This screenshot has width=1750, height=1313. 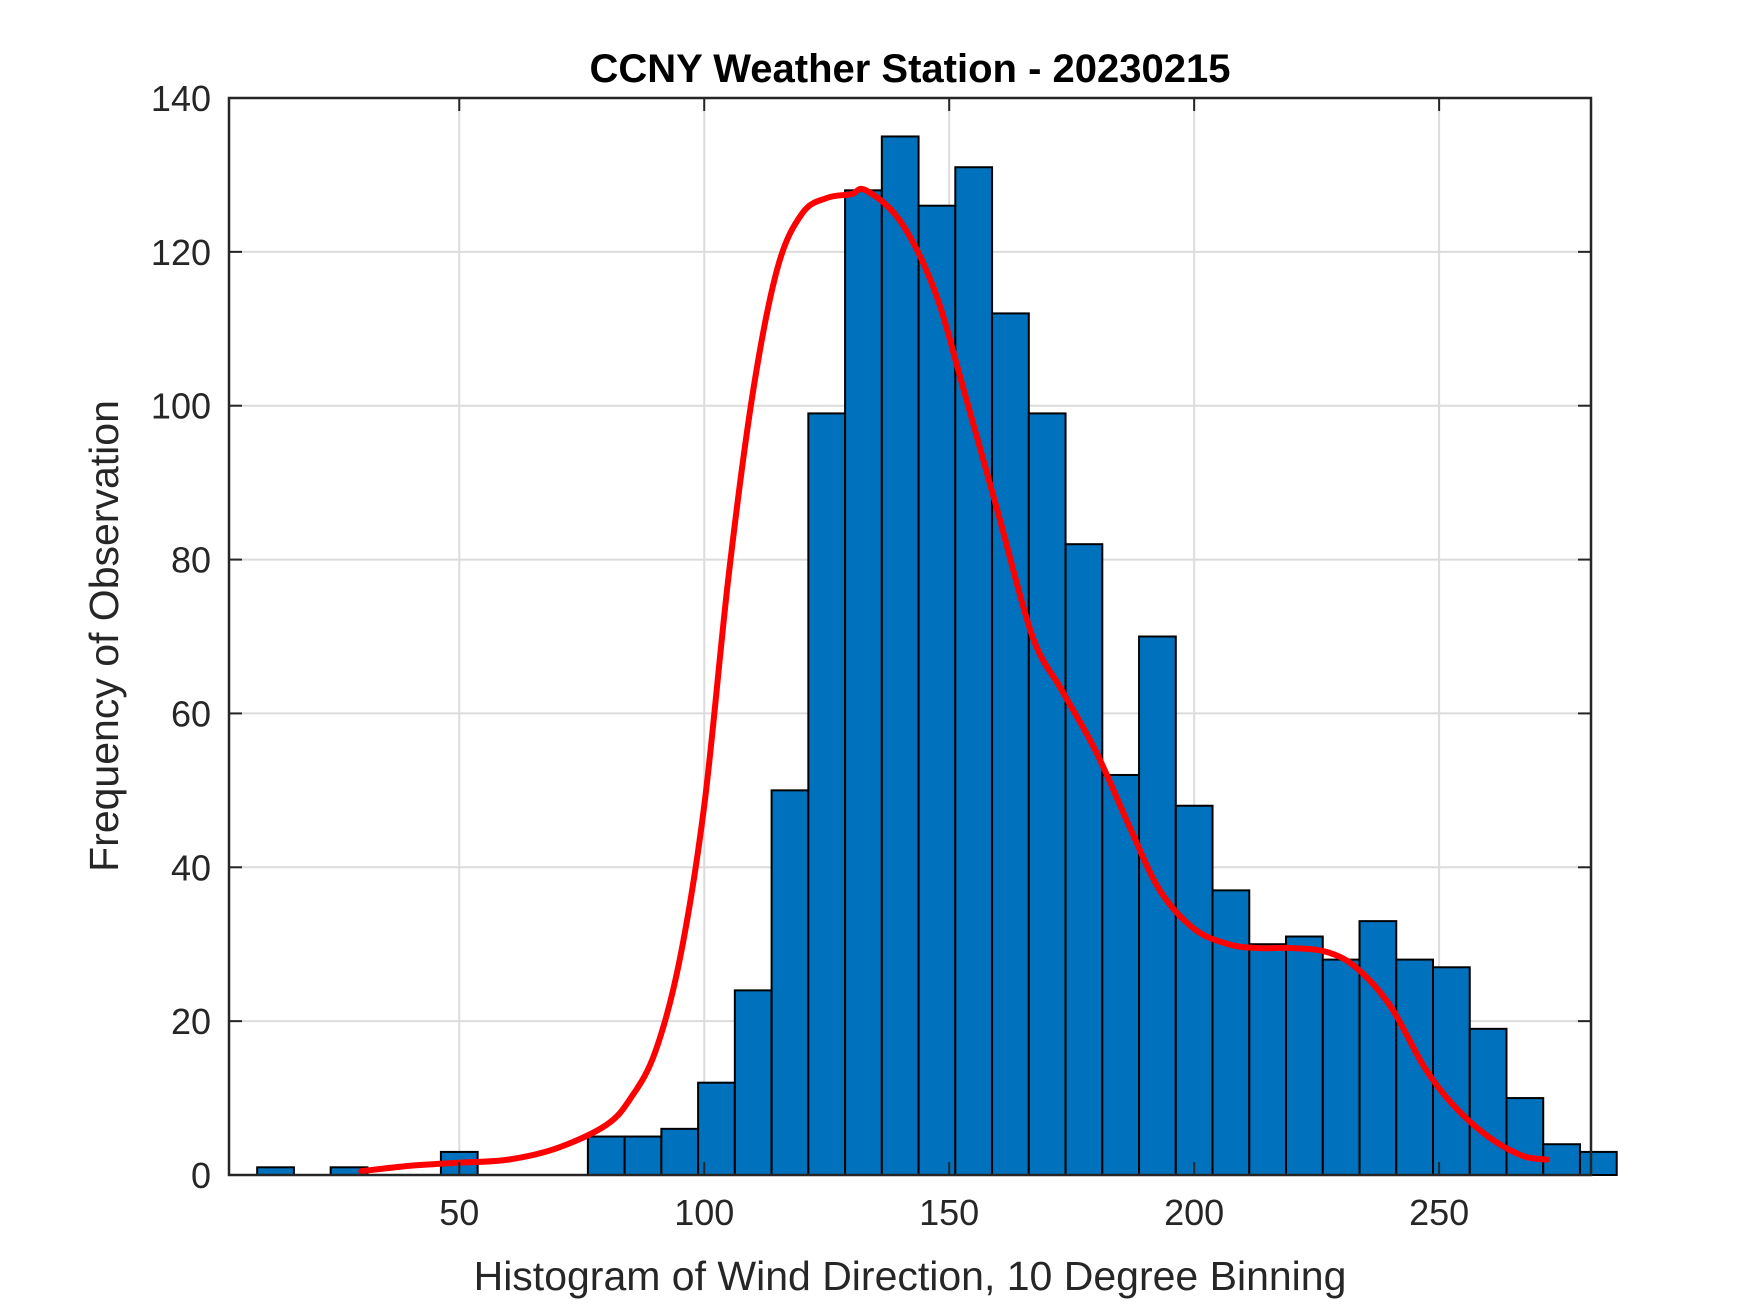 What do you see at coordinates (1194, 1212) in the screenshot?
I see `x-tick-label: 200` at bounding box center [1194, 1212].